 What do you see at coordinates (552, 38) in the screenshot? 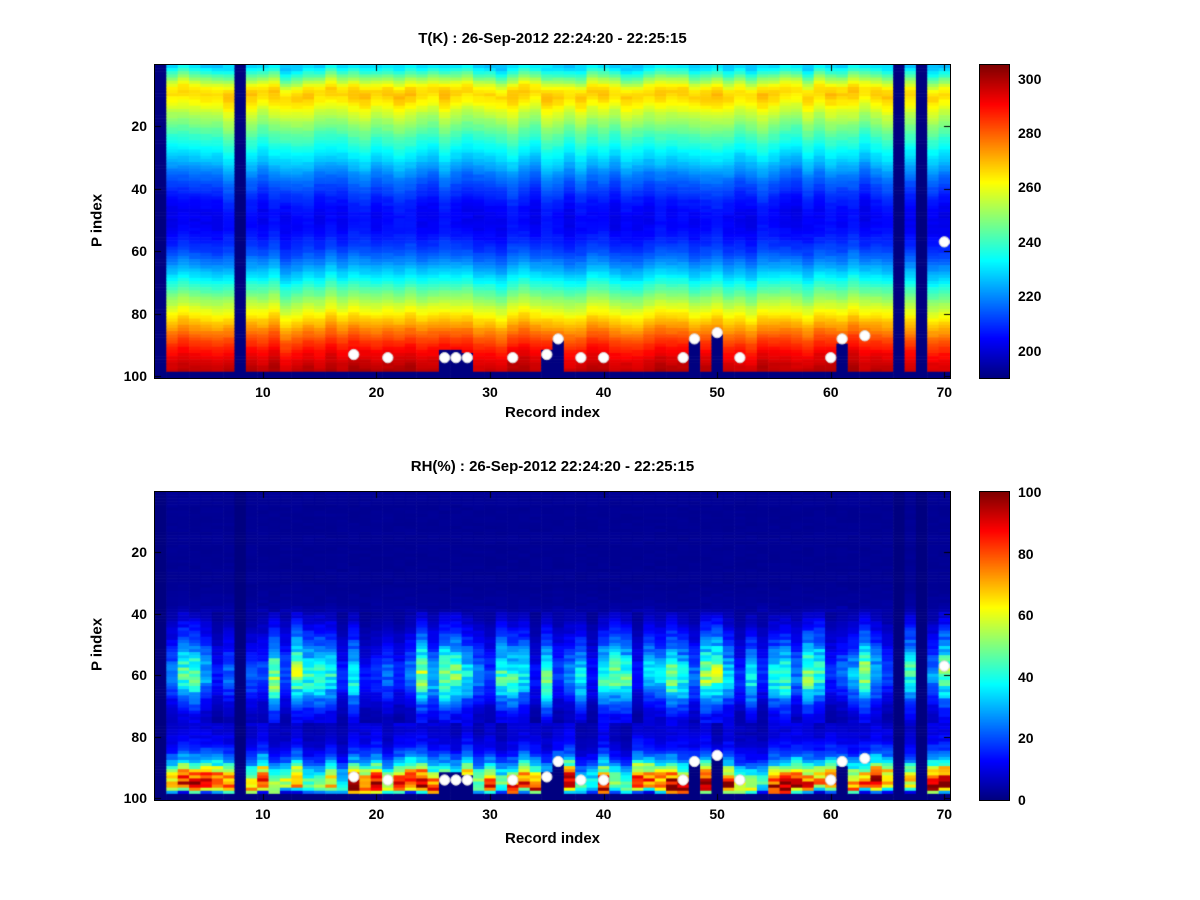
I see `temperature-chart-title: T(K) : 26-Sep-2012 22:24:20 - 22:25:15` at bounding box center [552, 38].